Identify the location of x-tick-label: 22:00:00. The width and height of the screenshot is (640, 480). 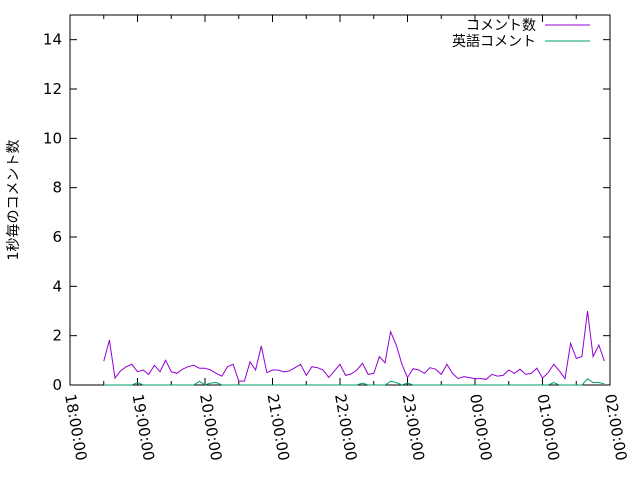
(345, 427).